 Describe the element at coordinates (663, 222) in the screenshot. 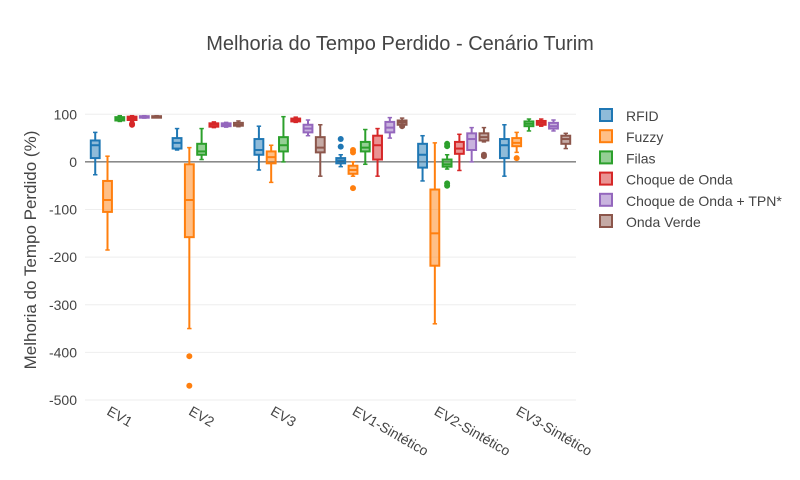

I see `legend-label: Onda Verde` at that location.